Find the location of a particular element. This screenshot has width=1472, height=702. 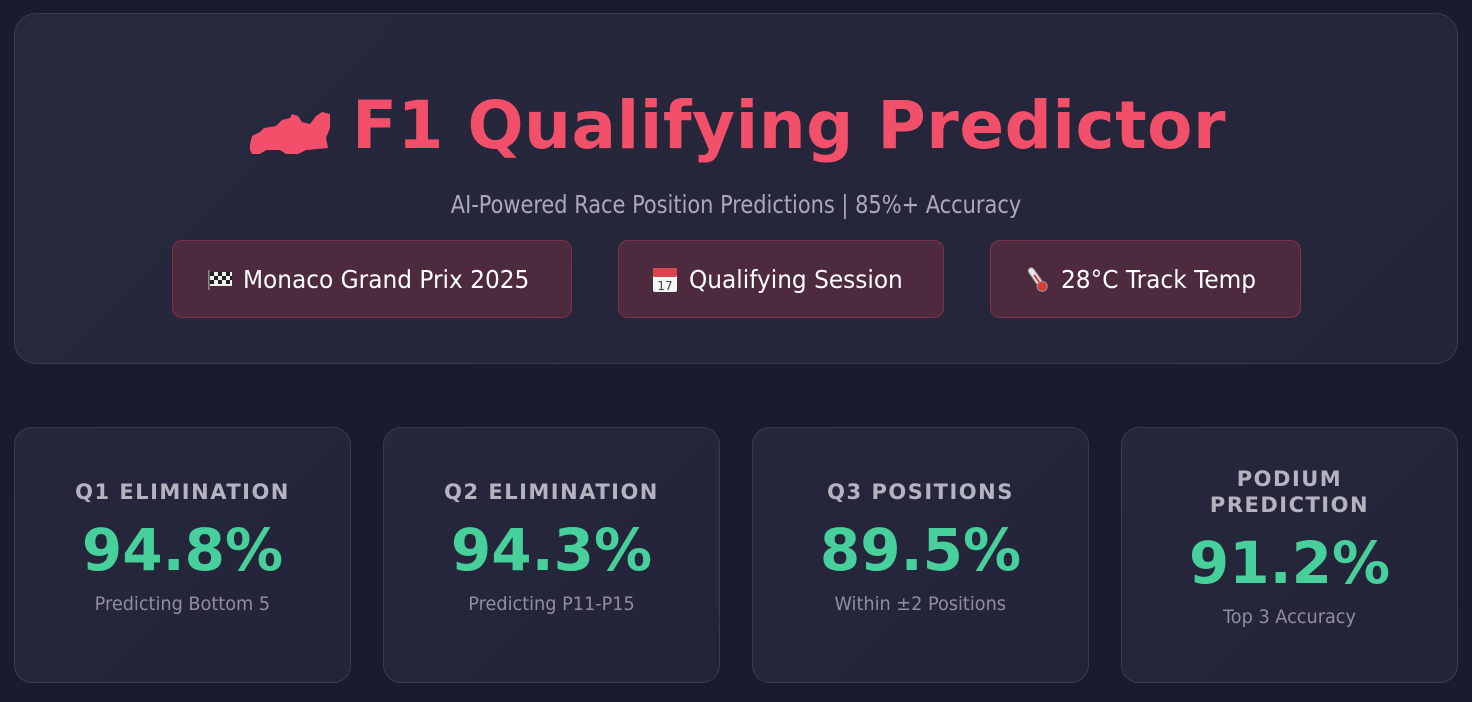

stat-value: 94.8% is located at coordinates (182, 550).